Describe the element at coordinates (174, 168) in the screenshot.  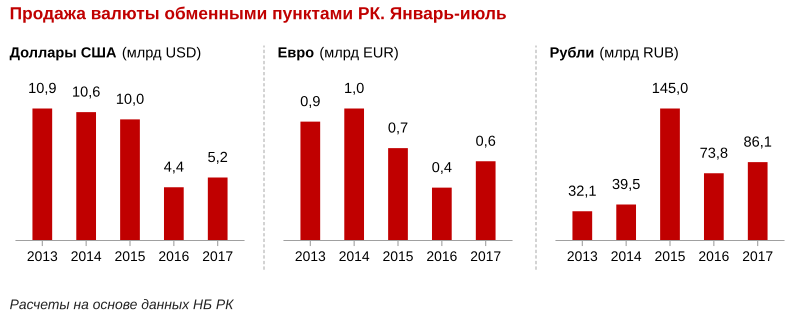
I see `data-label: 4,4` at that location.